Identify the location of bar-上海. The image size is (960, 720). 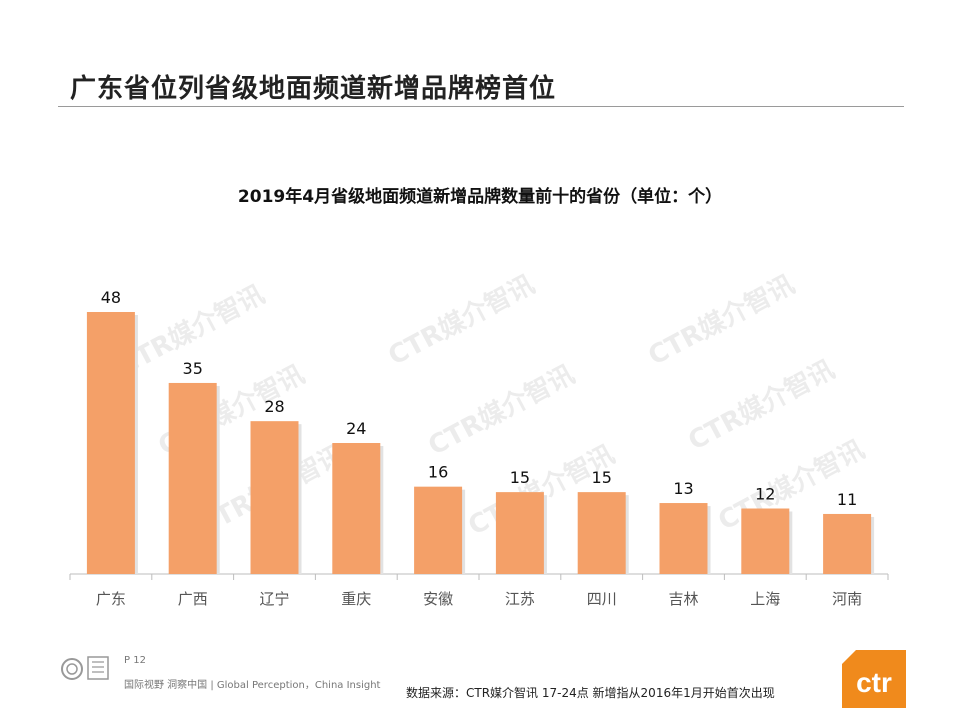
(765, 541).